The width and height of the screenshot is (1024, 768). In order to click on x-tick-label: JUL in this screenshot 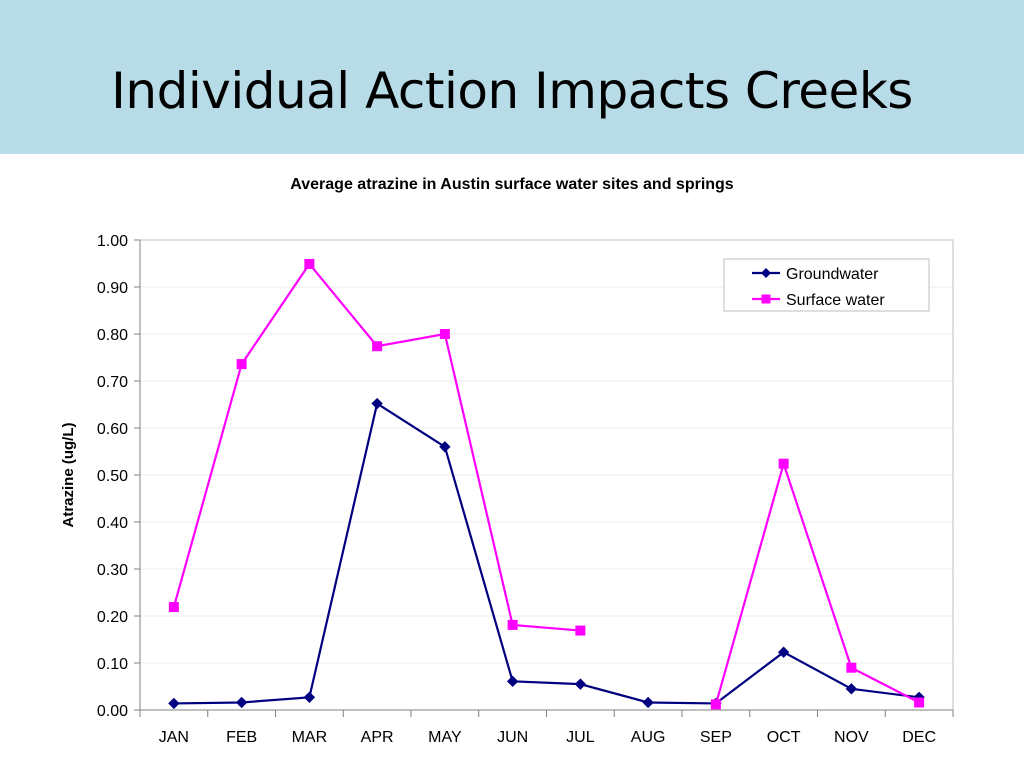, I will do `click(580, 737)`.